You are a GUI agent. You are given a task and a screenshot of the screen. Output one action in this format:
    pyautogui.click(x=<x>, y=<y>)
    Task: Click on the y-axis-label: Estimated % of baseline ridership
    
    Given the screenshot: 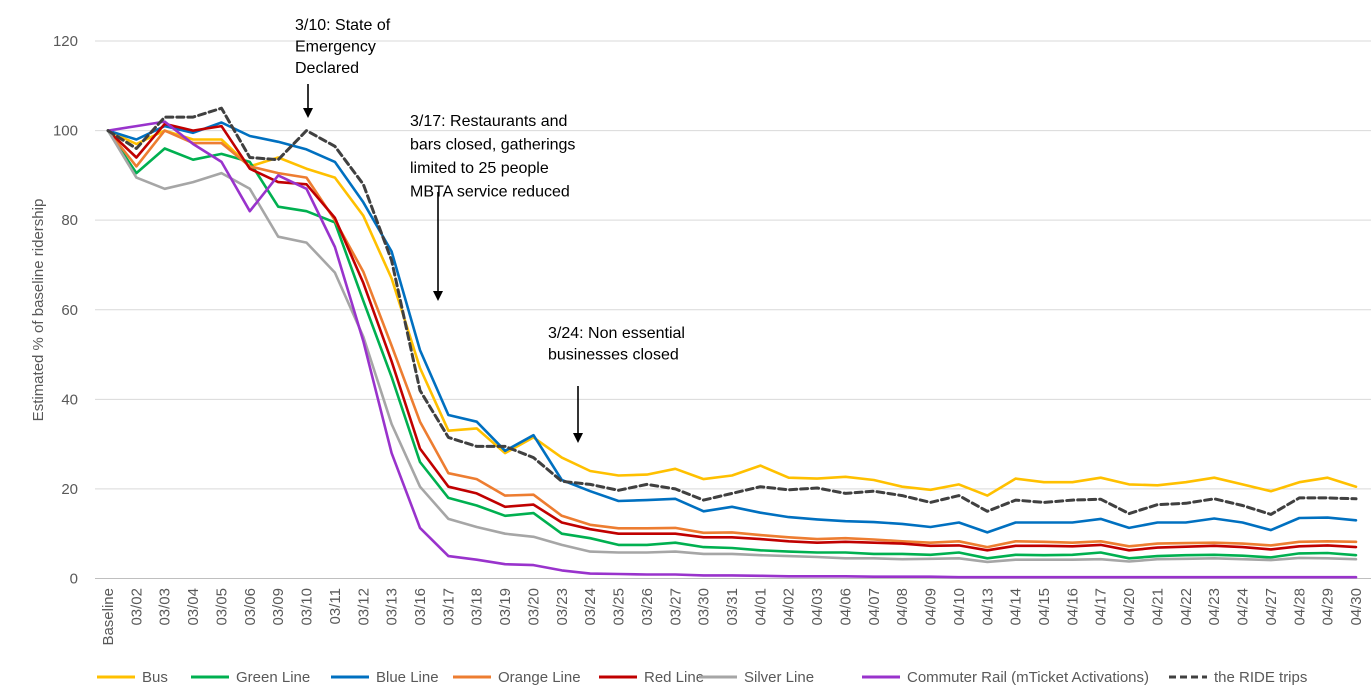 What is the action you would take?
    pyautogui.click(x=38, y=310)
    